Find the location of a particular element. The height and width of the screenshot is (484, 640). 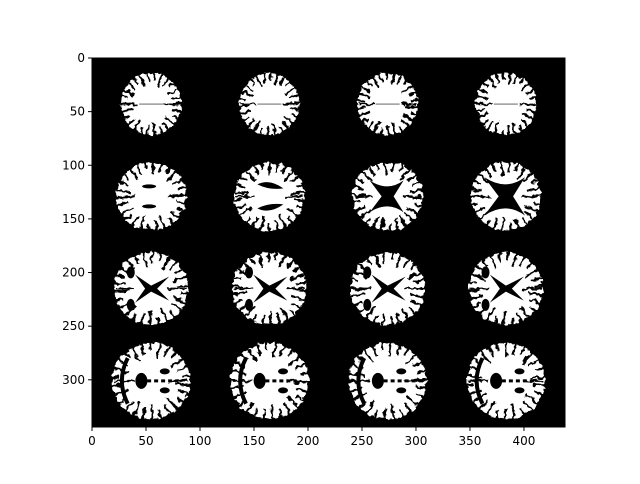

x-tick-label: 100 is located at coordinates (200, 441).